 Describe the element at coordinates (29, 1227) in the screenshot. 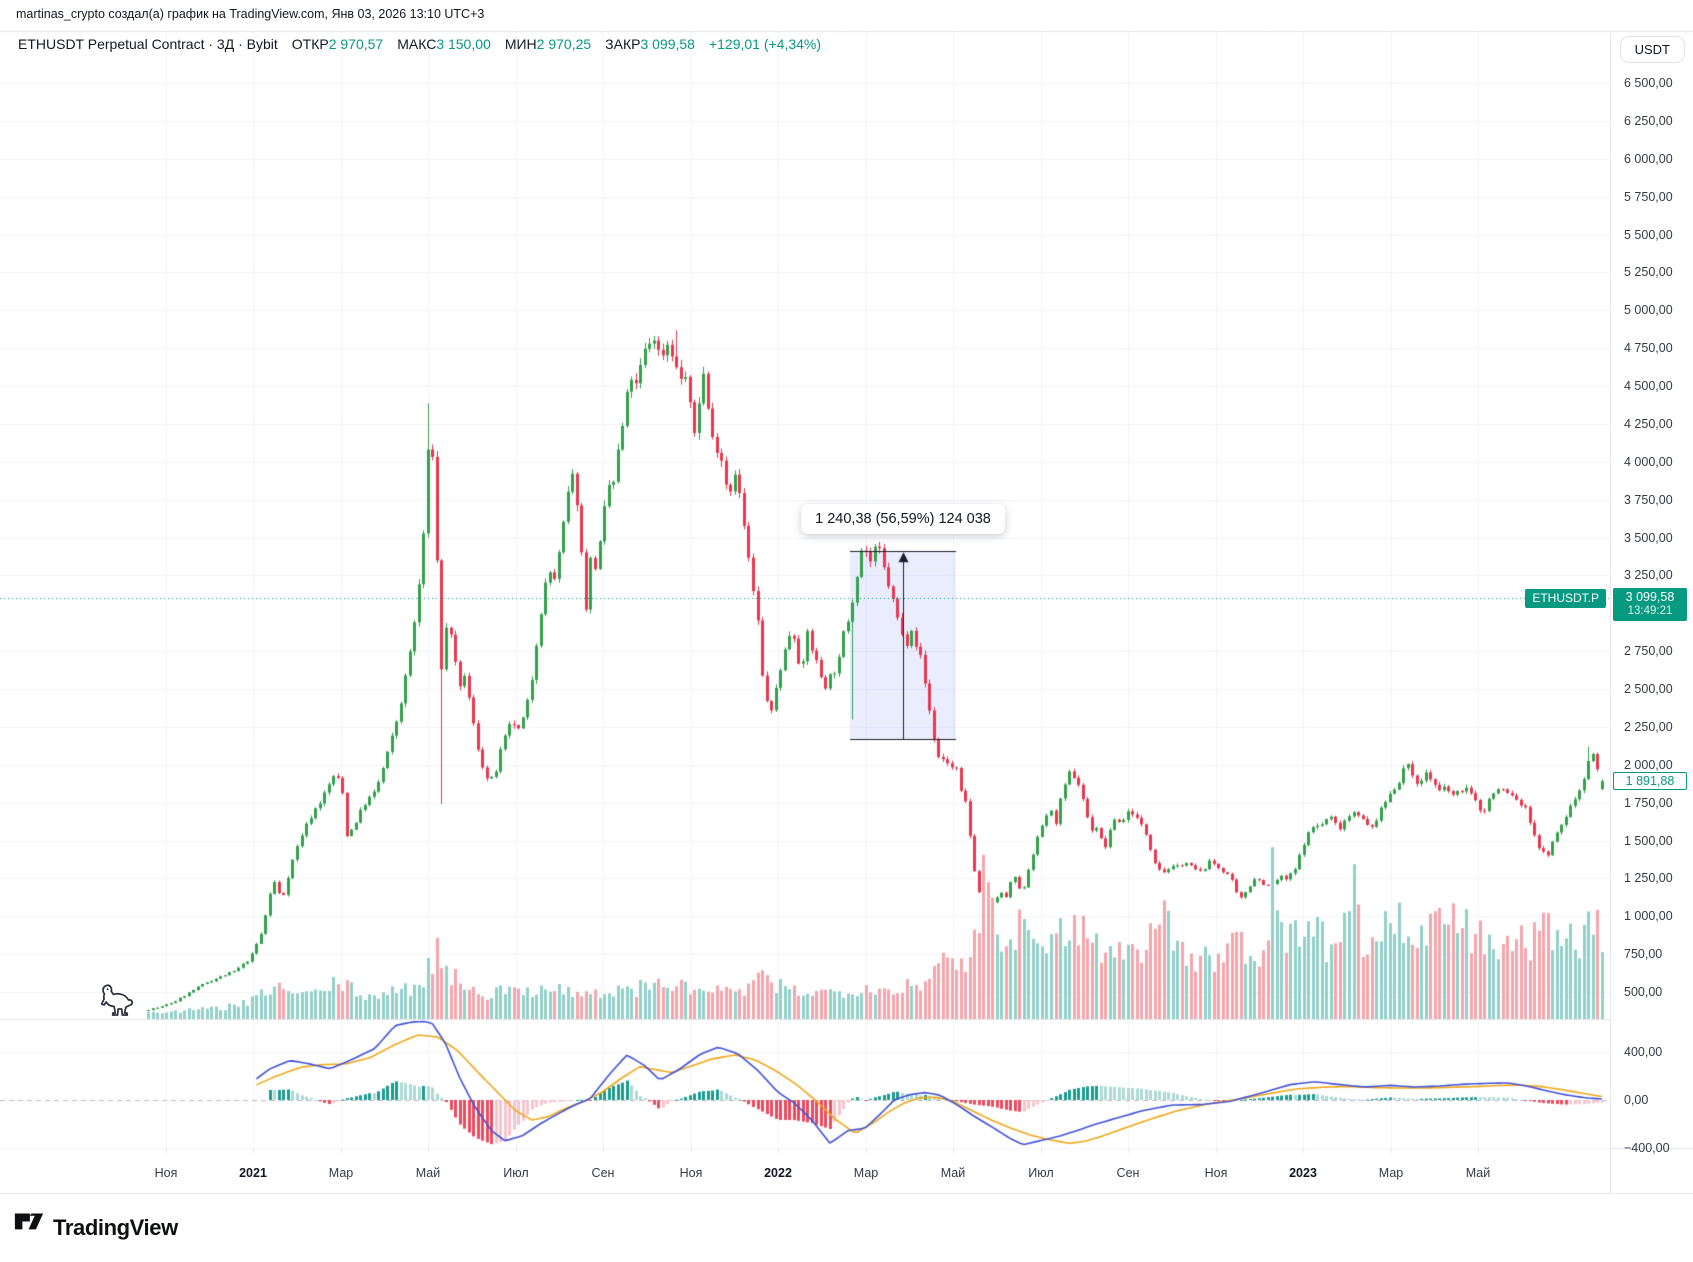

I see `tradingview-logo-icon` at that location.